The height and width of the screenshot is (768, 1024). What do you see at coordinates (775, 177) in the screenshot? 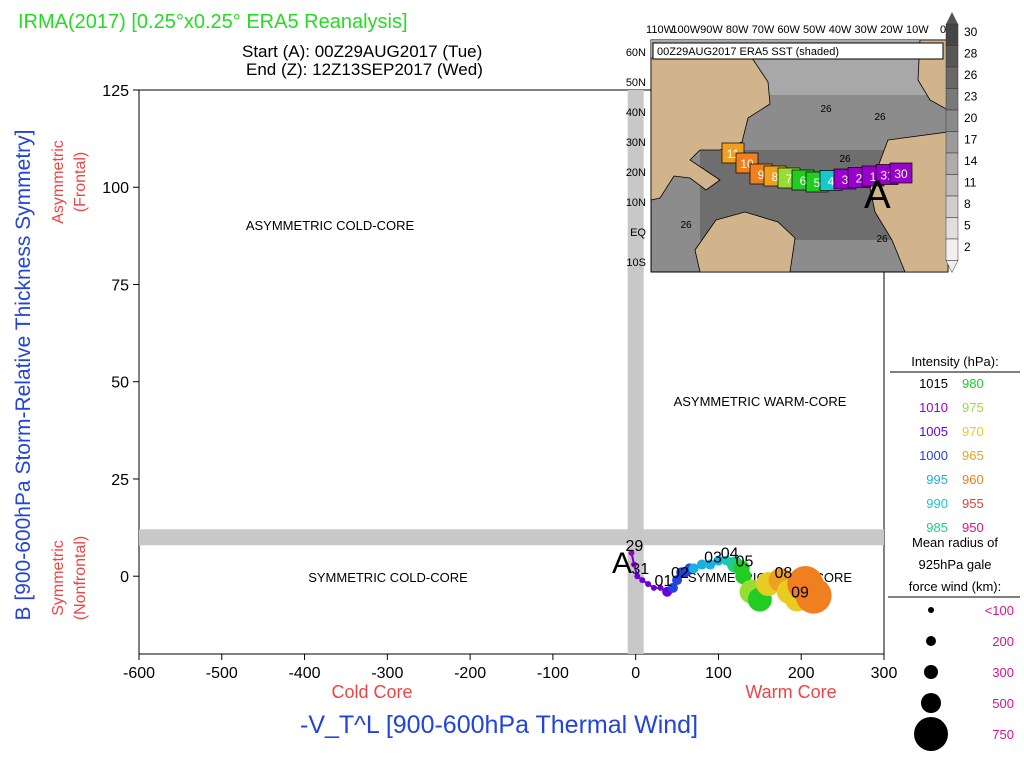
I see `inset-track-label: 8` at bounding box center [775, 177].